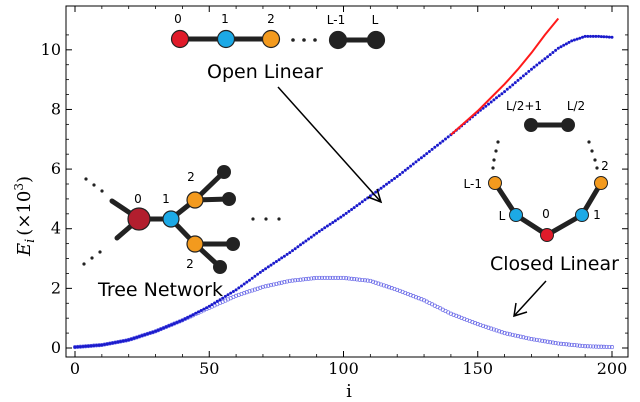  What do you see at coordinates (597, 215) in the screenshot?
I see `closed-ring-label-1: 1` at bounding box center [597, 215].